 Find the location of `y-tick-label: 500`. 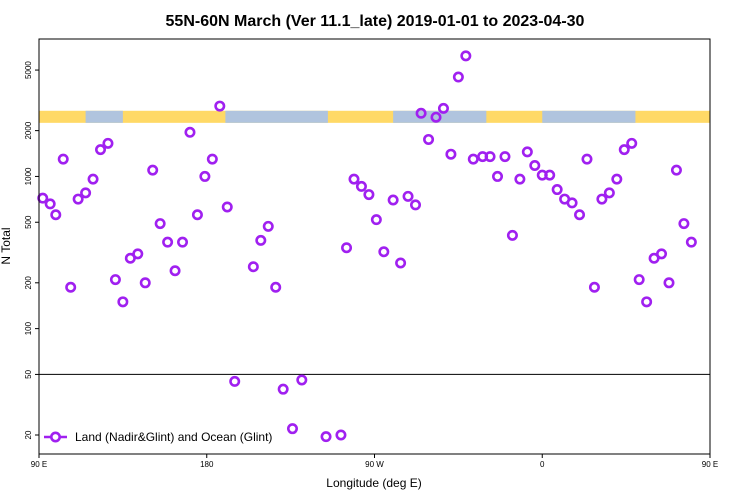

y-tick-label: 500 is located at coordinates (28, 222).